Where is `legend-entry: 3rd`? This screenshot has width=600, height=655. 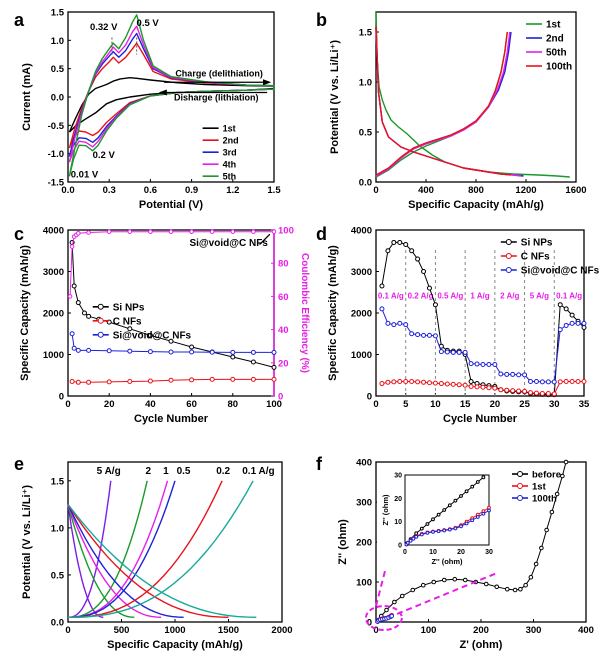
legend-entry: 3rd is located at coordinates (230, 153).